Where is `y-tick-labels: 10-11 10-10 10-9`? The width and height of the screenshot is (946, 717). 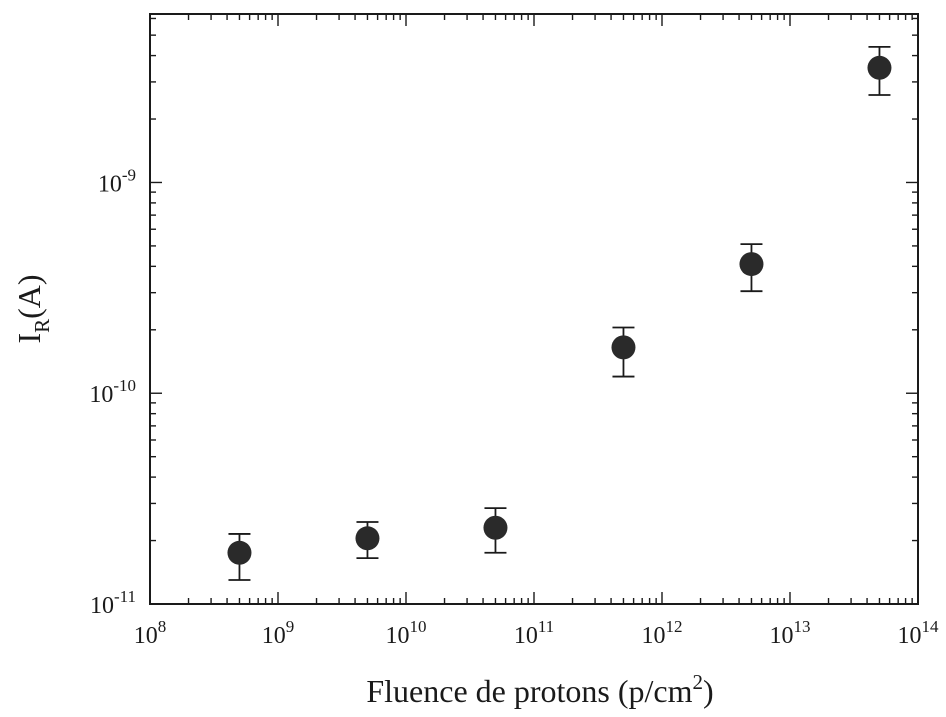
y-tick-labels: 10-11 10-10 10-9 is located at coordinates (112, 392).